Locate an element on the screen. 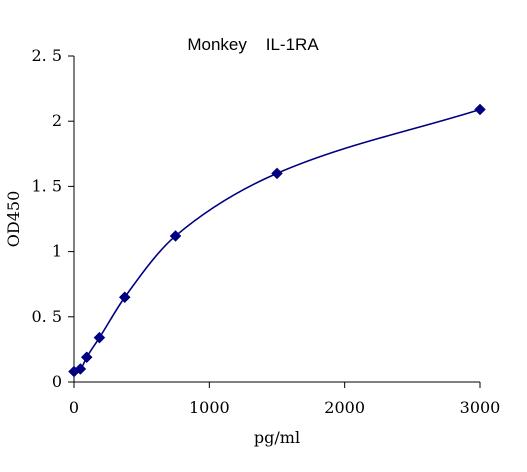 The image size is (527, 472). x-tick-label: 0 is located at coordinates (74, 407).